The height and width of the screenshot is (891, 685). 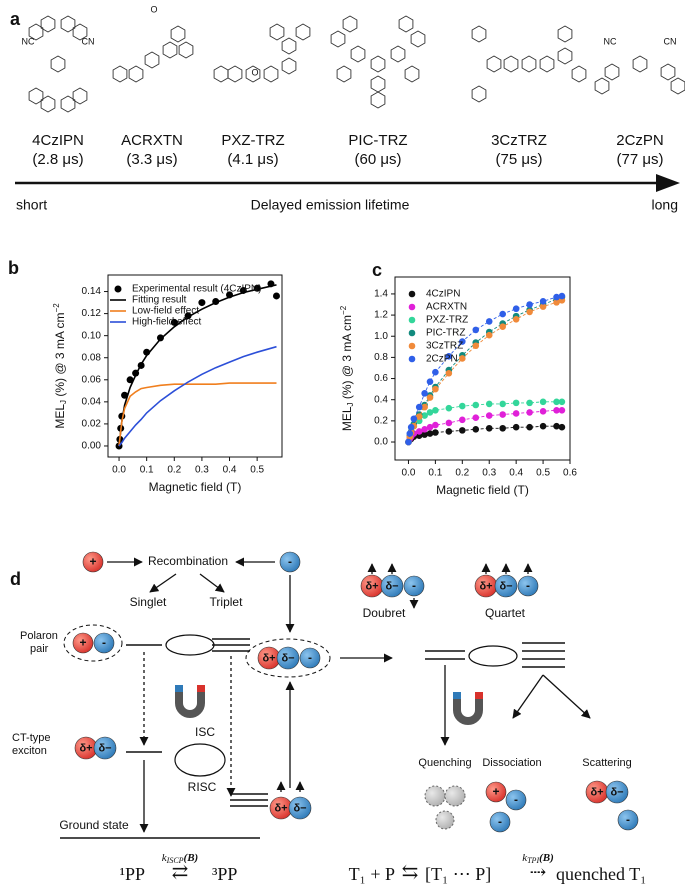 I want to click on legend-label: Fitting result, so click(x=159, y=300).